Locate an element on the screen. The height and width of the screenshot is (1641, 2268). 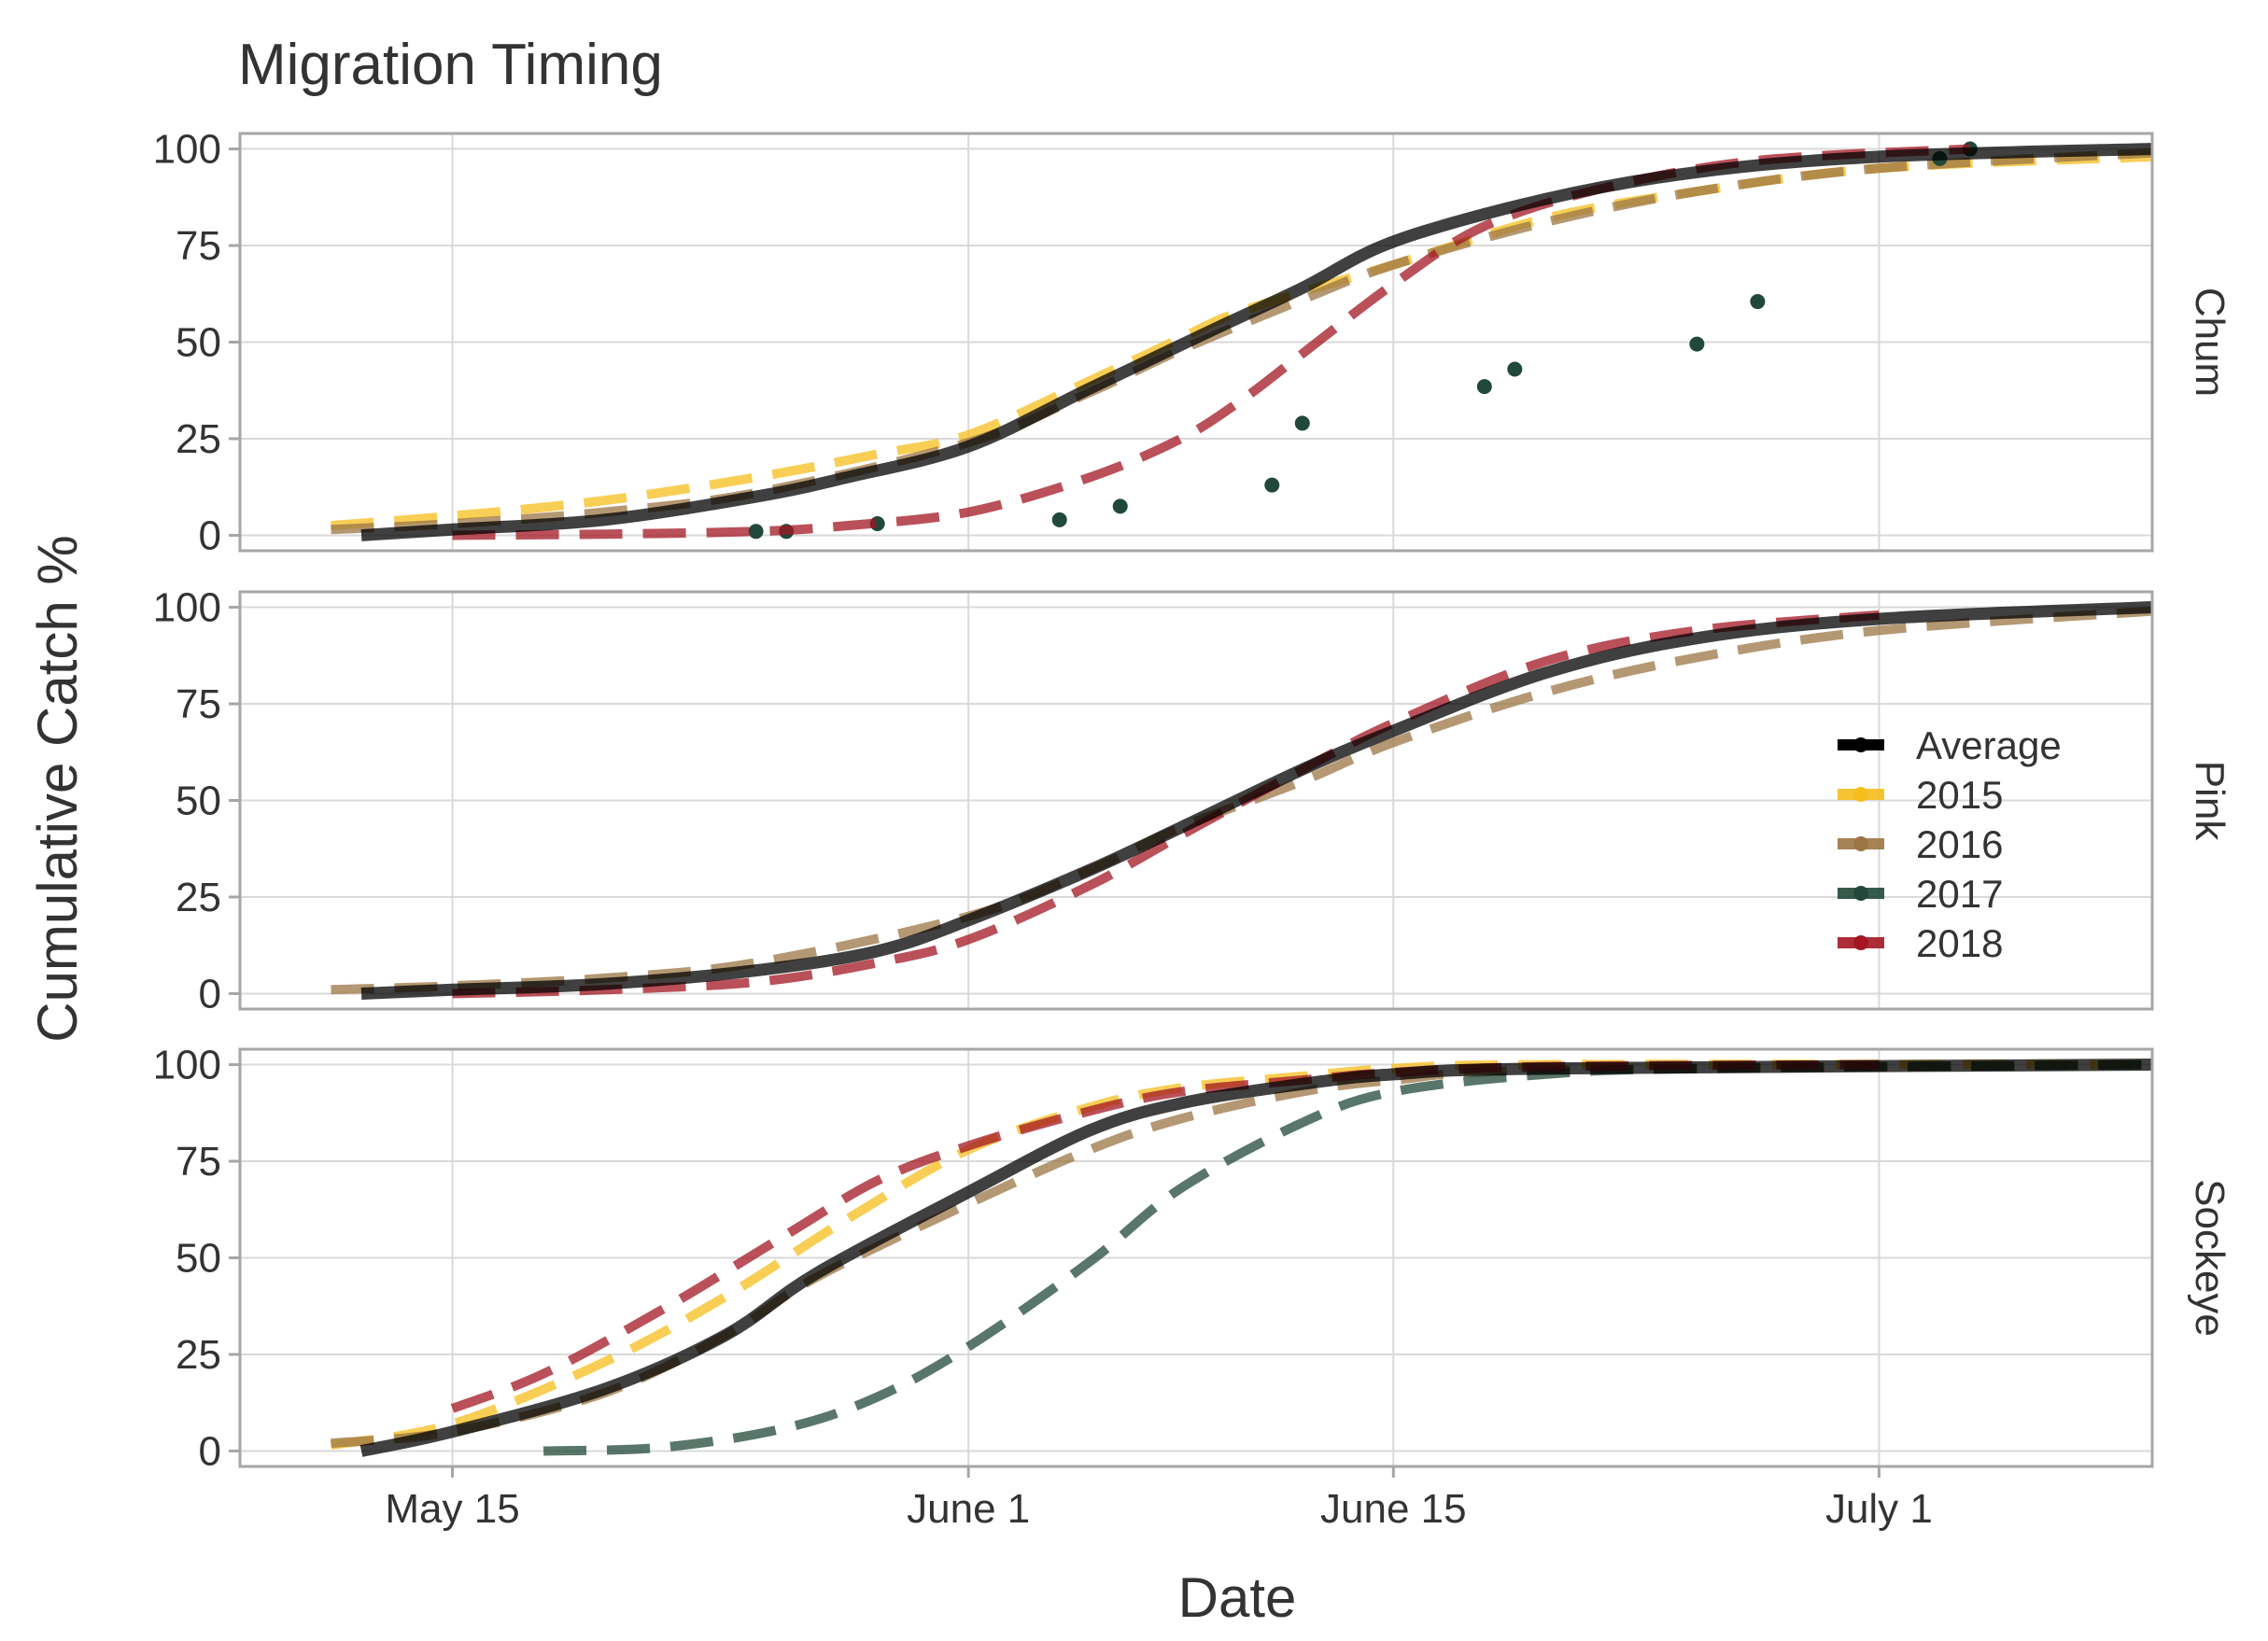
x-tick-label: May 15 is located at coordinates (452, 1509).